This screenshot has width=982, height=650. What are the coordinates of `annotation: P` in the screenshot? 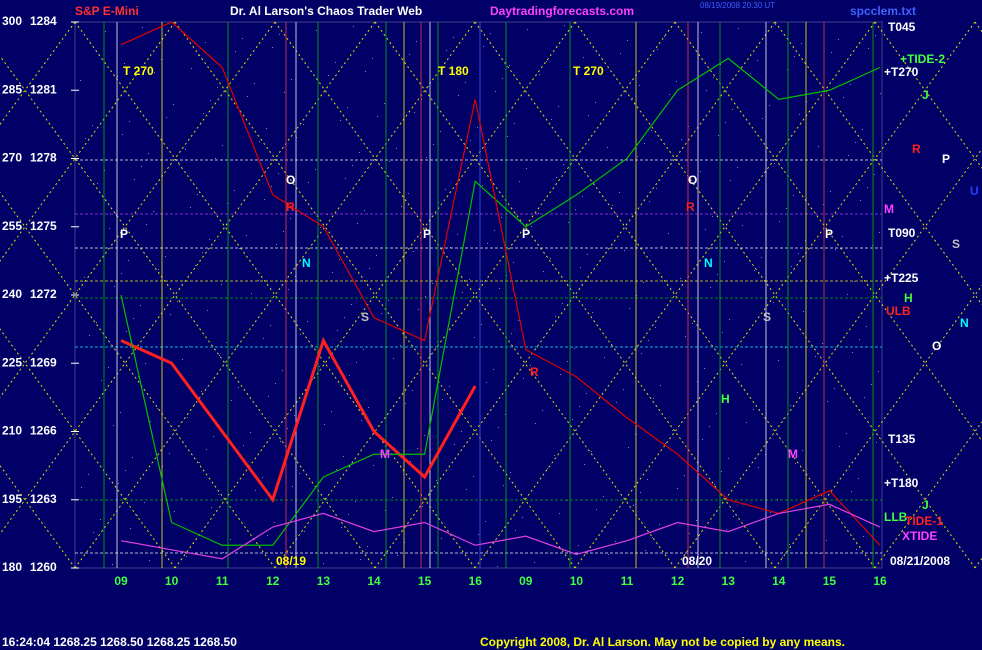 It's located at (526, 234).